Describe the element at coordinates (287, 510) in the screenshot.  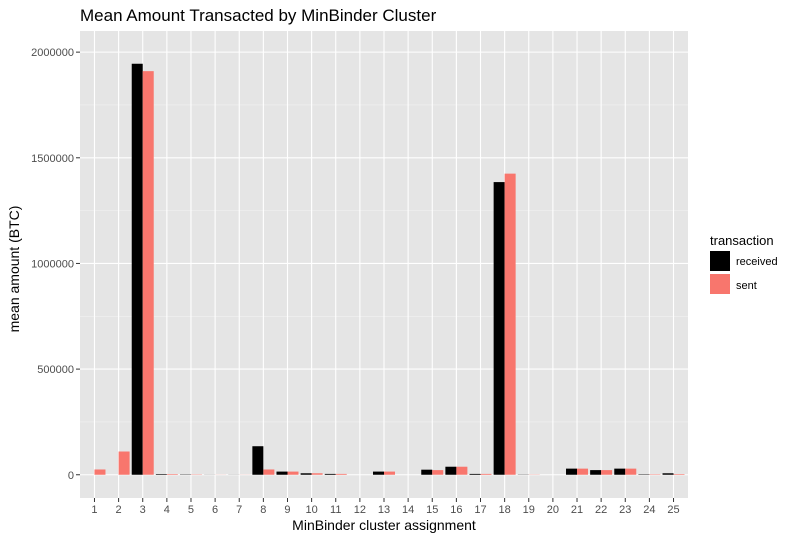
I see `x-tick-label: 9` at that location.